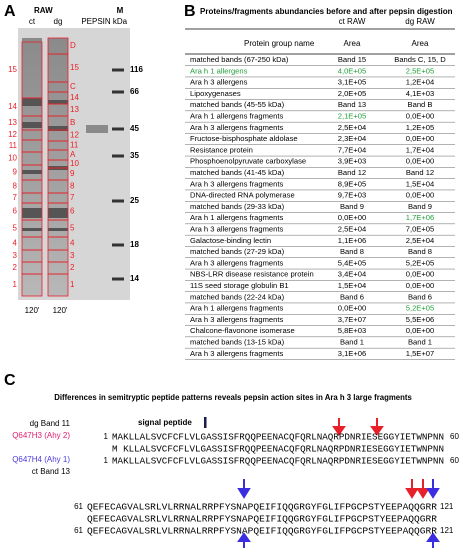 The width and height of the screenshot is (466, 550). Describe the element at coordinates (106, 460) in the screenshot. I see `seq-start: 1` at that location.